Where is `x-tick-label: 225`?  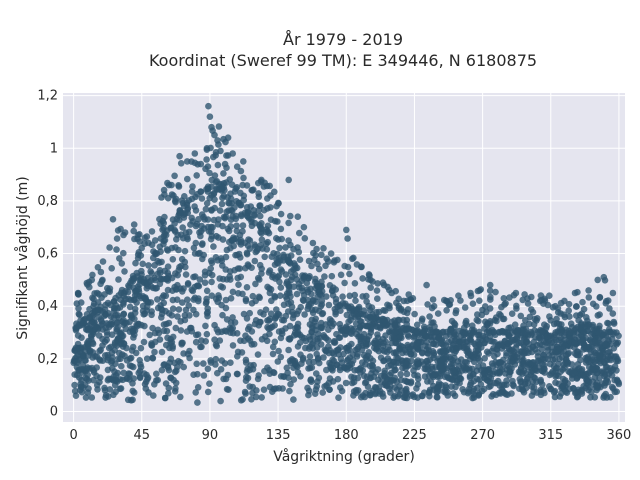
x-tick-label: 225 is located at coordinates (414, 435).